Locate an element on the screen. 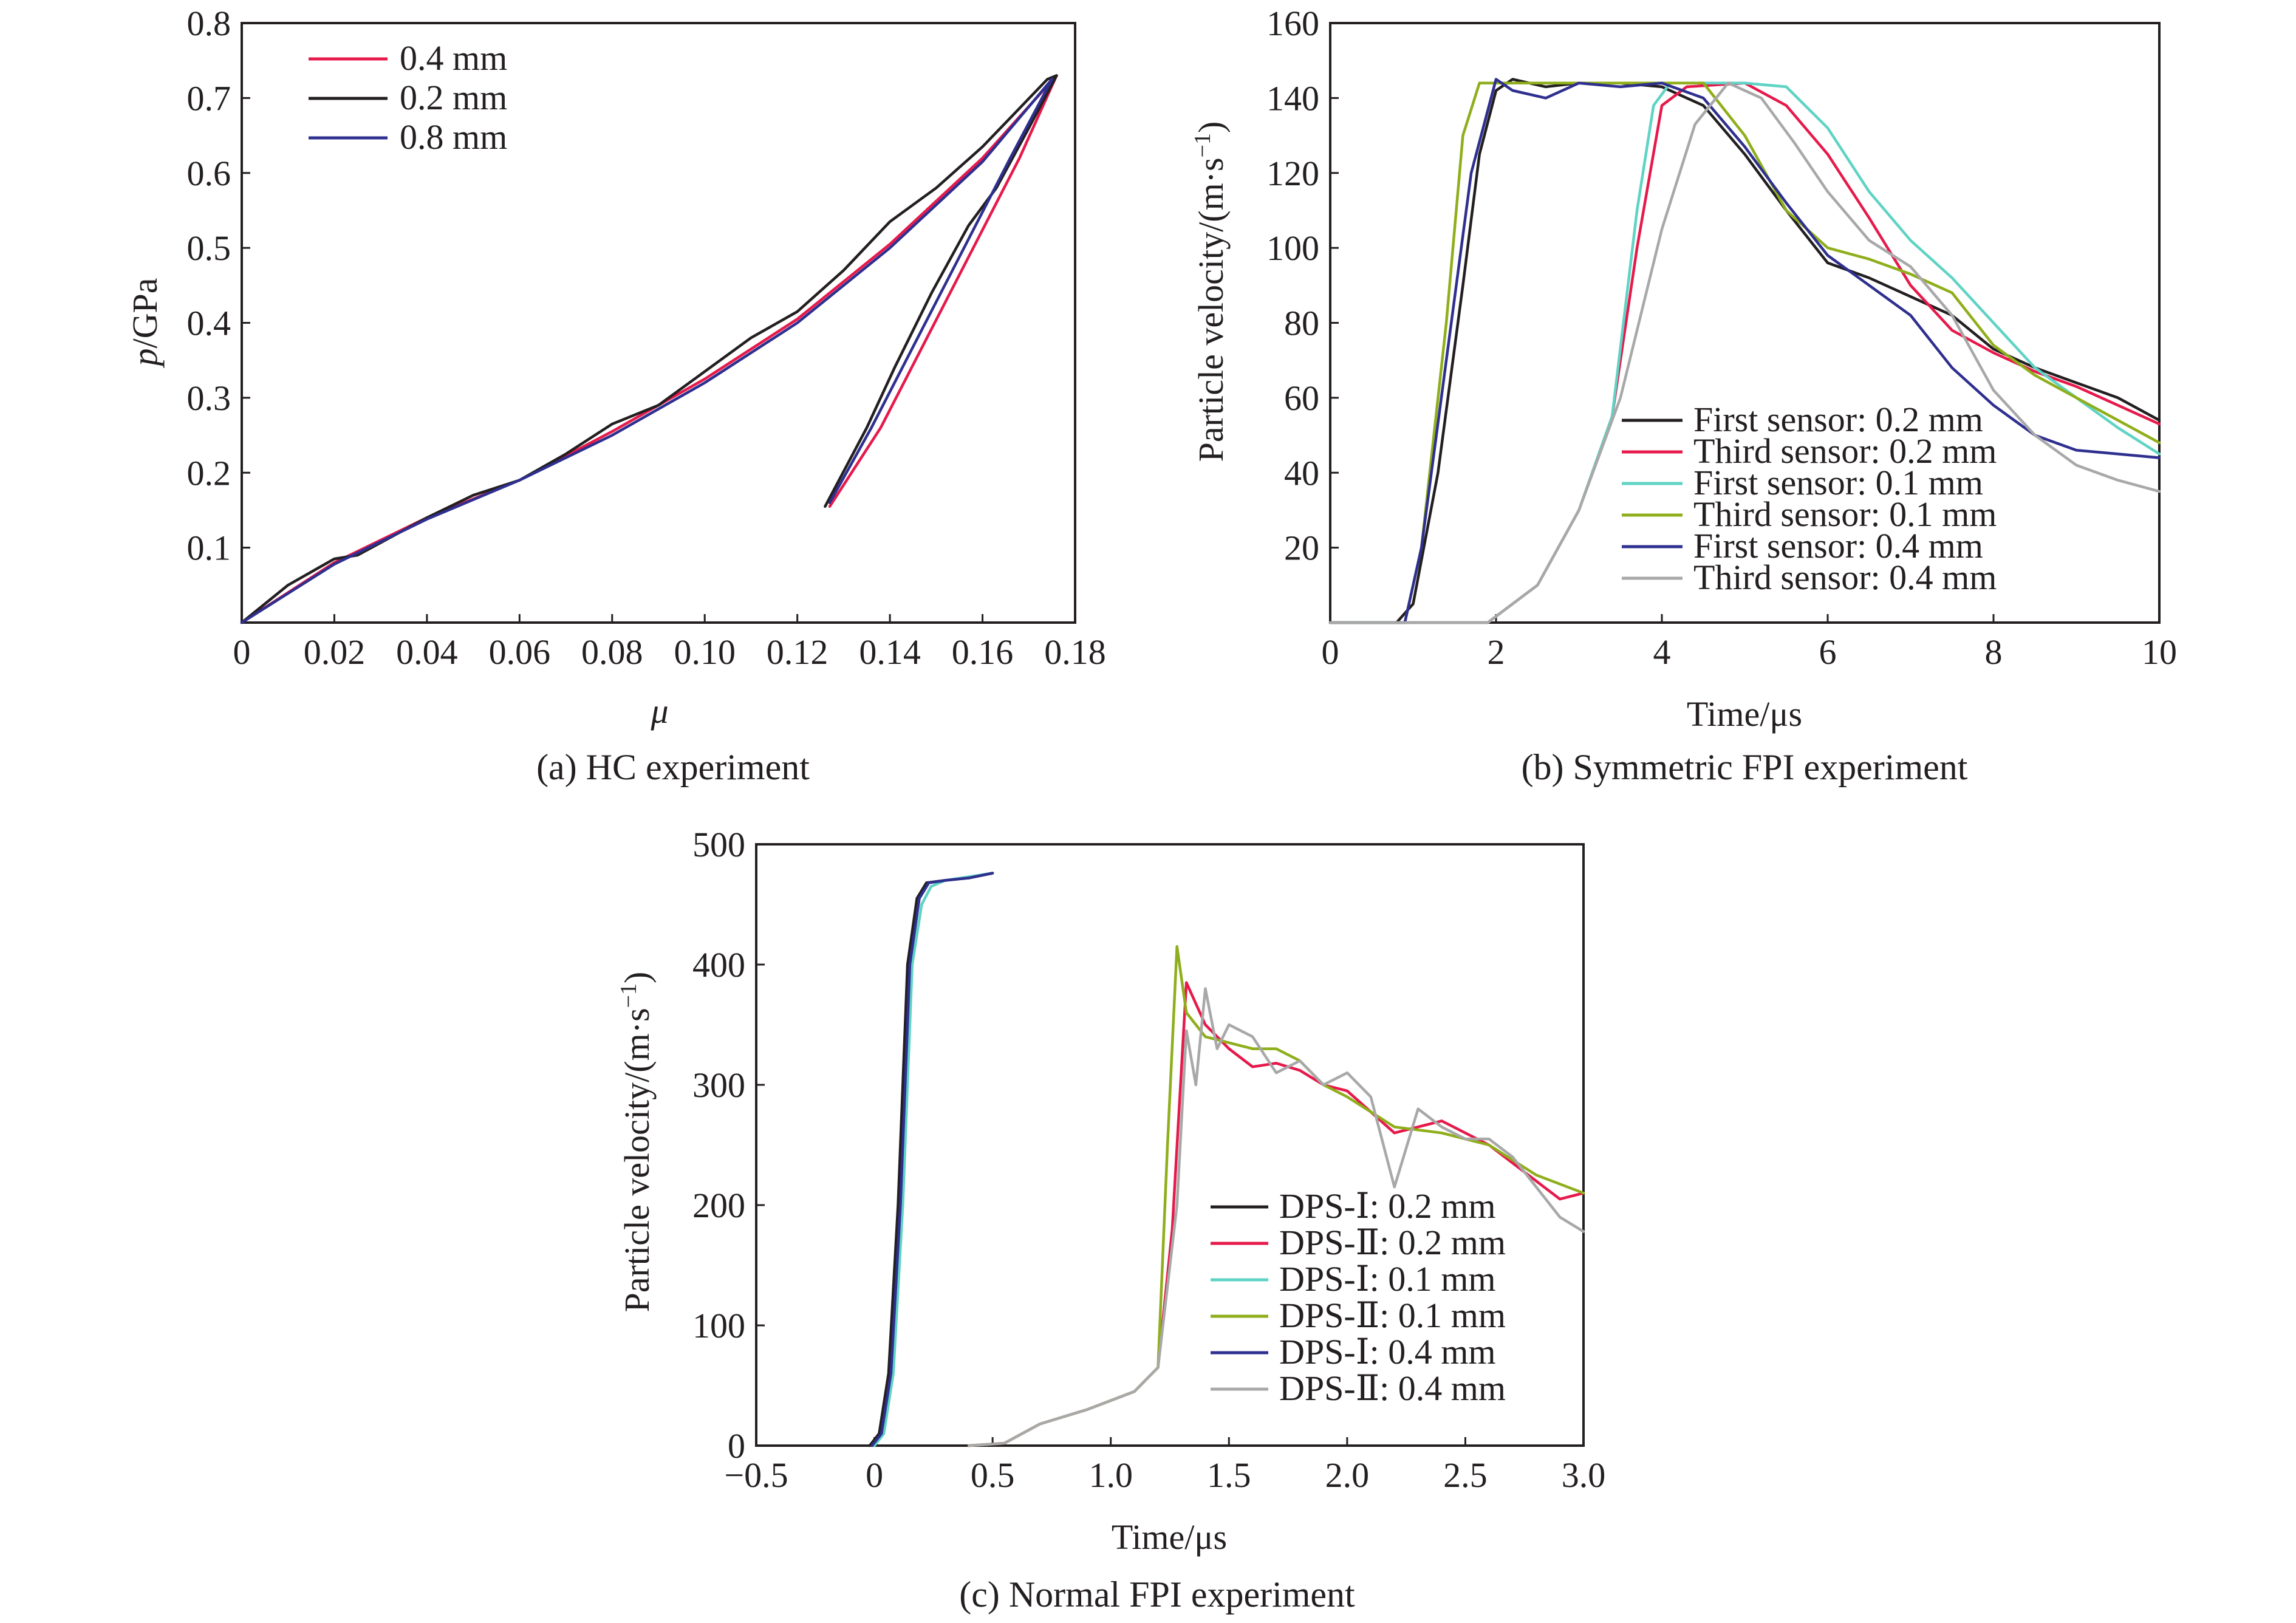  panel-b-xlabel: Time/μs is located at coordinates (1744, 714).